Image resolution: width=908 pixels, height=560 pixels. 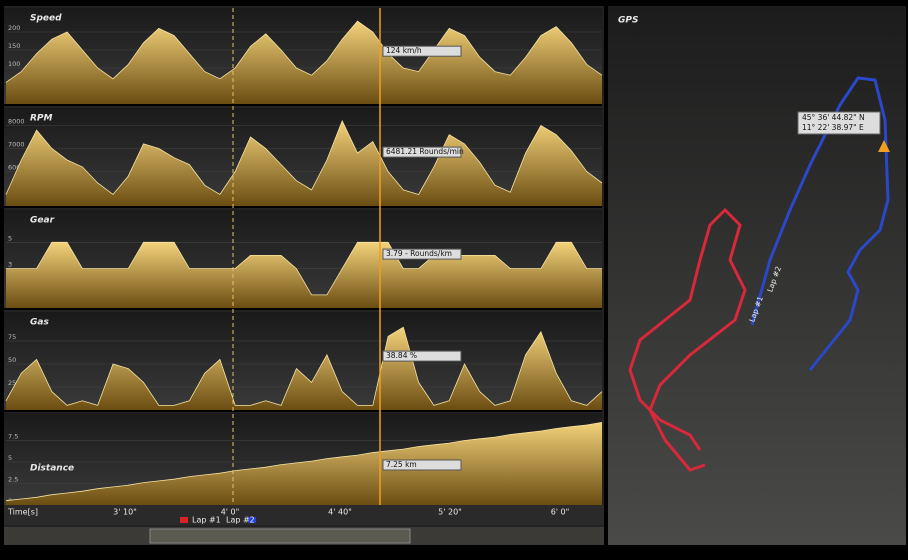 I want to click on y-tick-label: 25, so click(x=12, y=383).